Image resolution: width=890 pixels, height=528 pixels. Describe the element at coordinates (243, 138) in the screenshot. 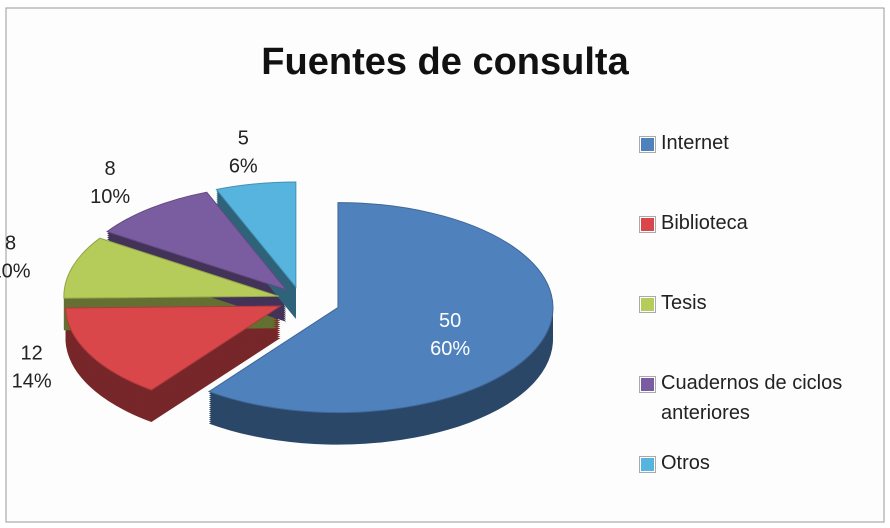

I see `data-label-value: 5` at that location.